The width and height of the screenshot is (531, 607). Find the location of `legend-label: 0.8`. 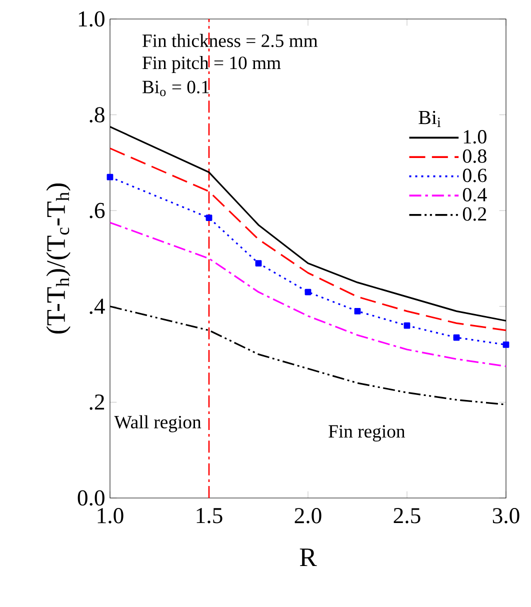

legend-label: 0.8 is located at coordinates (474, 156).